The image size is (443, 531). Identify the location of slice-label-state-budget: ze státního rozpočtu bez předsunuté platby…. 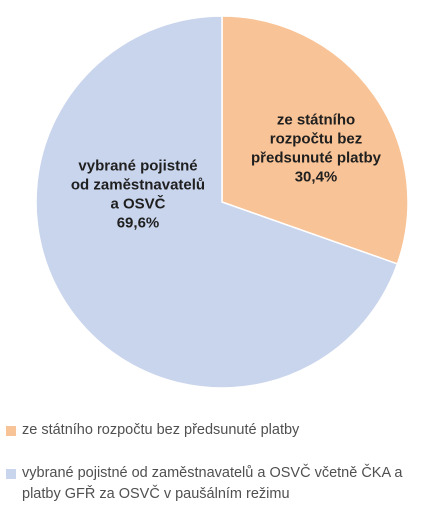
(316, 149).